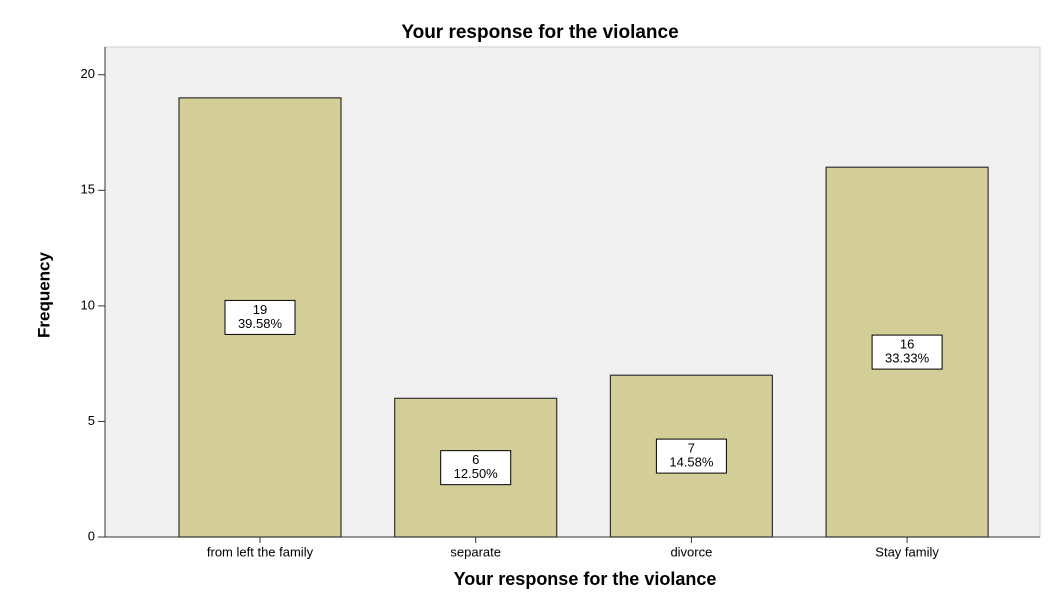 The height and width of the screenshot is (594, 1053). I want to click on y-tick-label: 0, so click(91, 535).